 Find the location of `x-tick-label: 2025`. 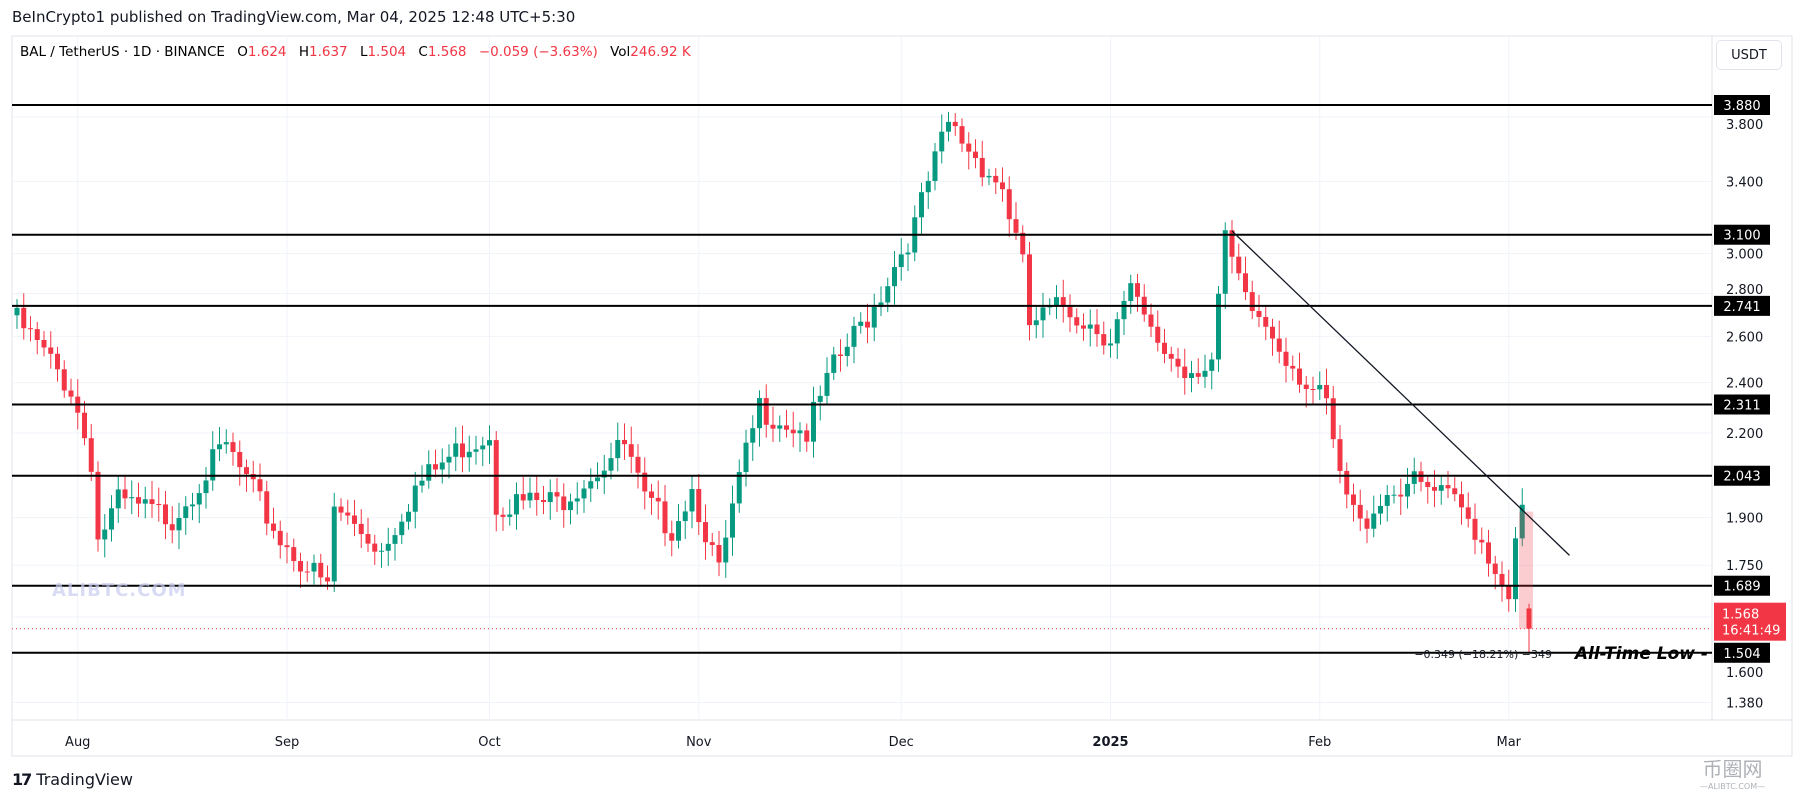

x-tick-label: 2025 is located at coordinates (1110, 742).